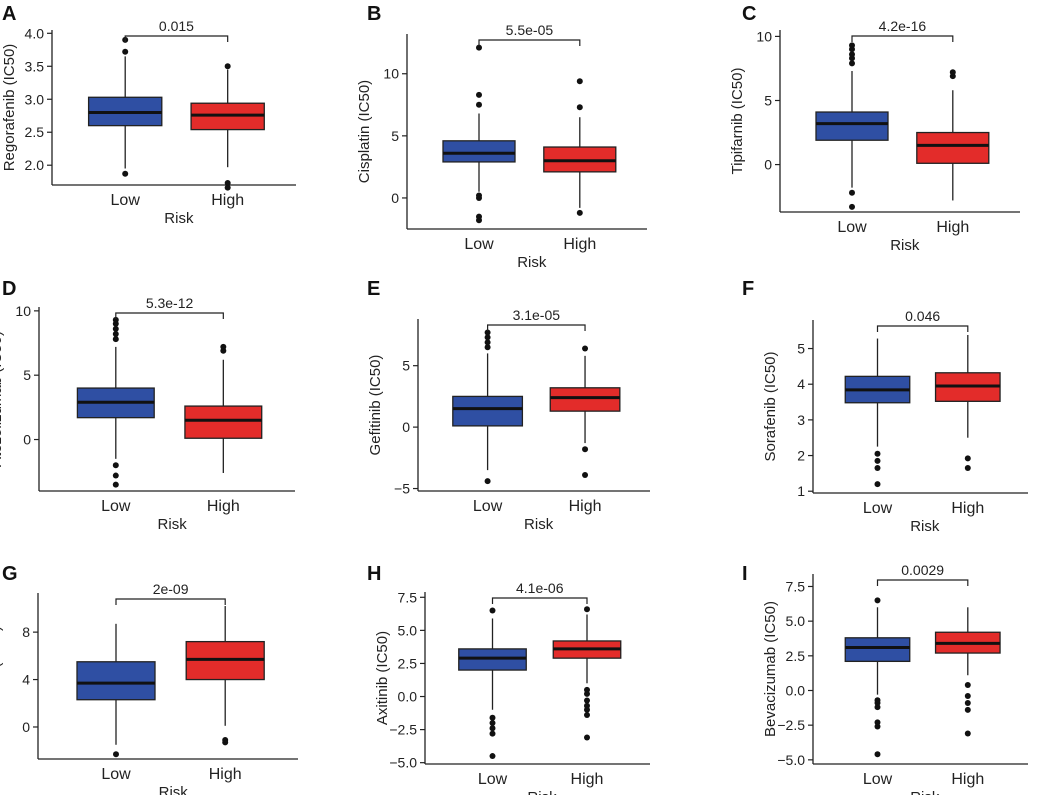 The width and height of the screenshot is (1045, 795). I want to click on y-tick-label: 10, so click(764, 36).